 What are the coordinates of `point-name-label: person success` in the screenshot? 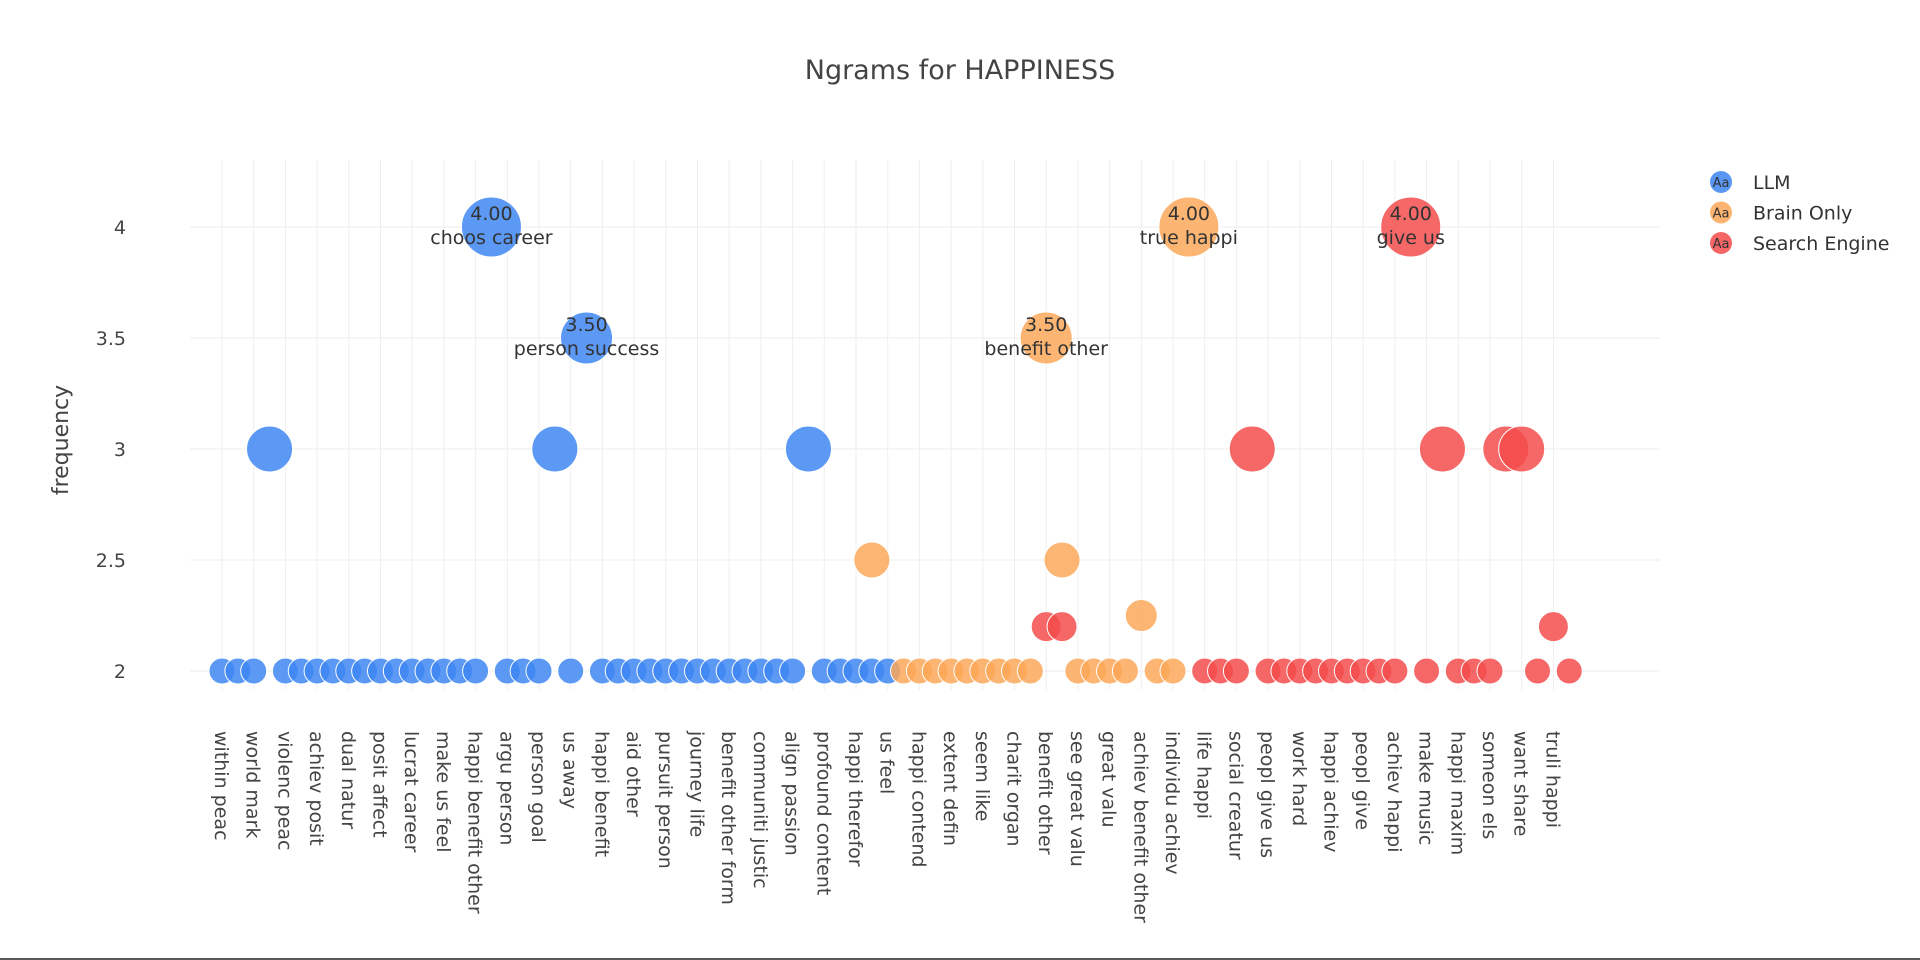 It's located at (587, 349).